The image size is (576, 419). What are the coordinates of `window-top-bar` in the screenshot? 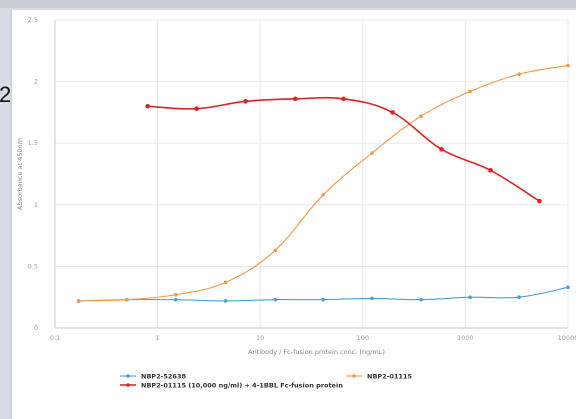 It's located at (288, 4).